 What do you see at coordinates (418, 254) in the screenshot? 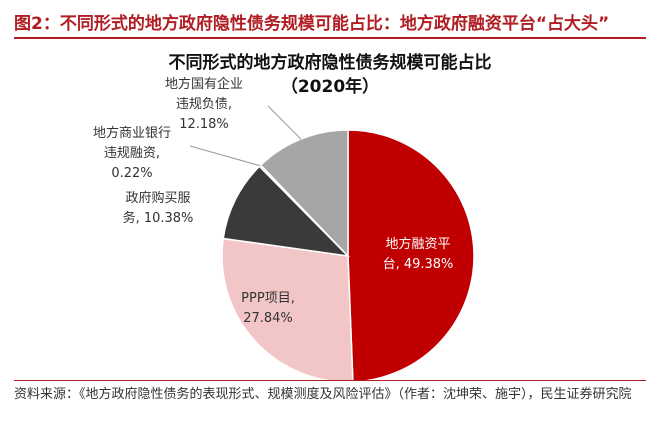
I see `slice-label-0: 地方融资平台, 49.38%` at bounding box center [418, 254].